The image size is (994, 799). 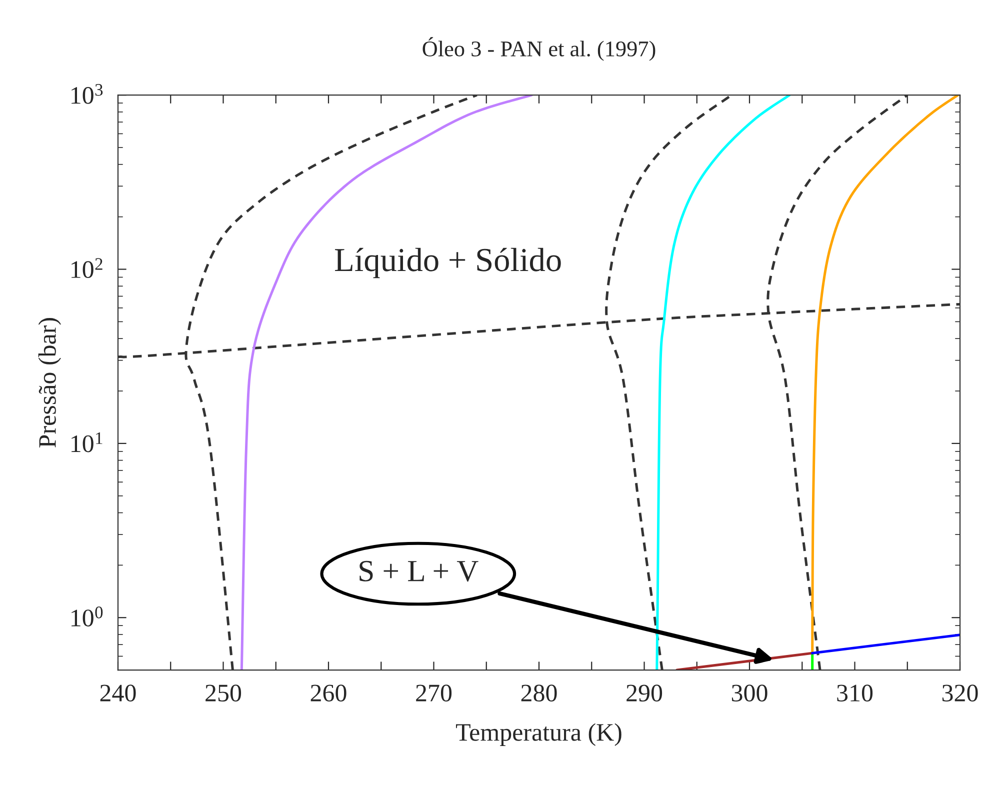 What do you see at coordinates (87, 94) in the screenshot?
I see `y-tick-label: 10$^{3}$` at bounding box center [87, 94].